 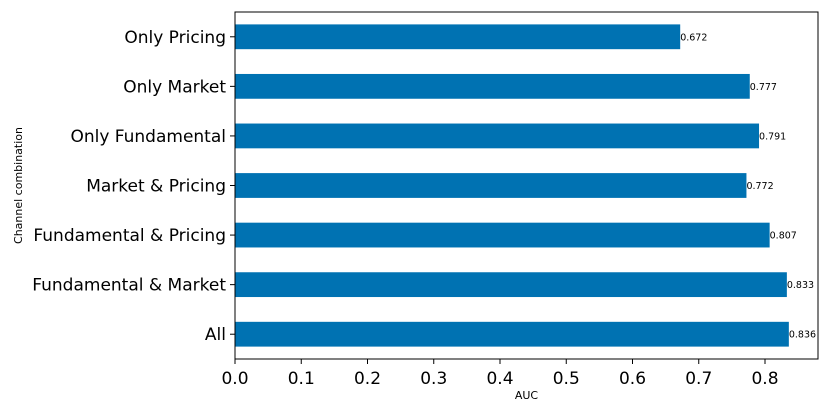 What do you see at coordinates (175, 38) in the screenshot?
I see `category-label: Only Pricing` at bounding box center [175, 38].